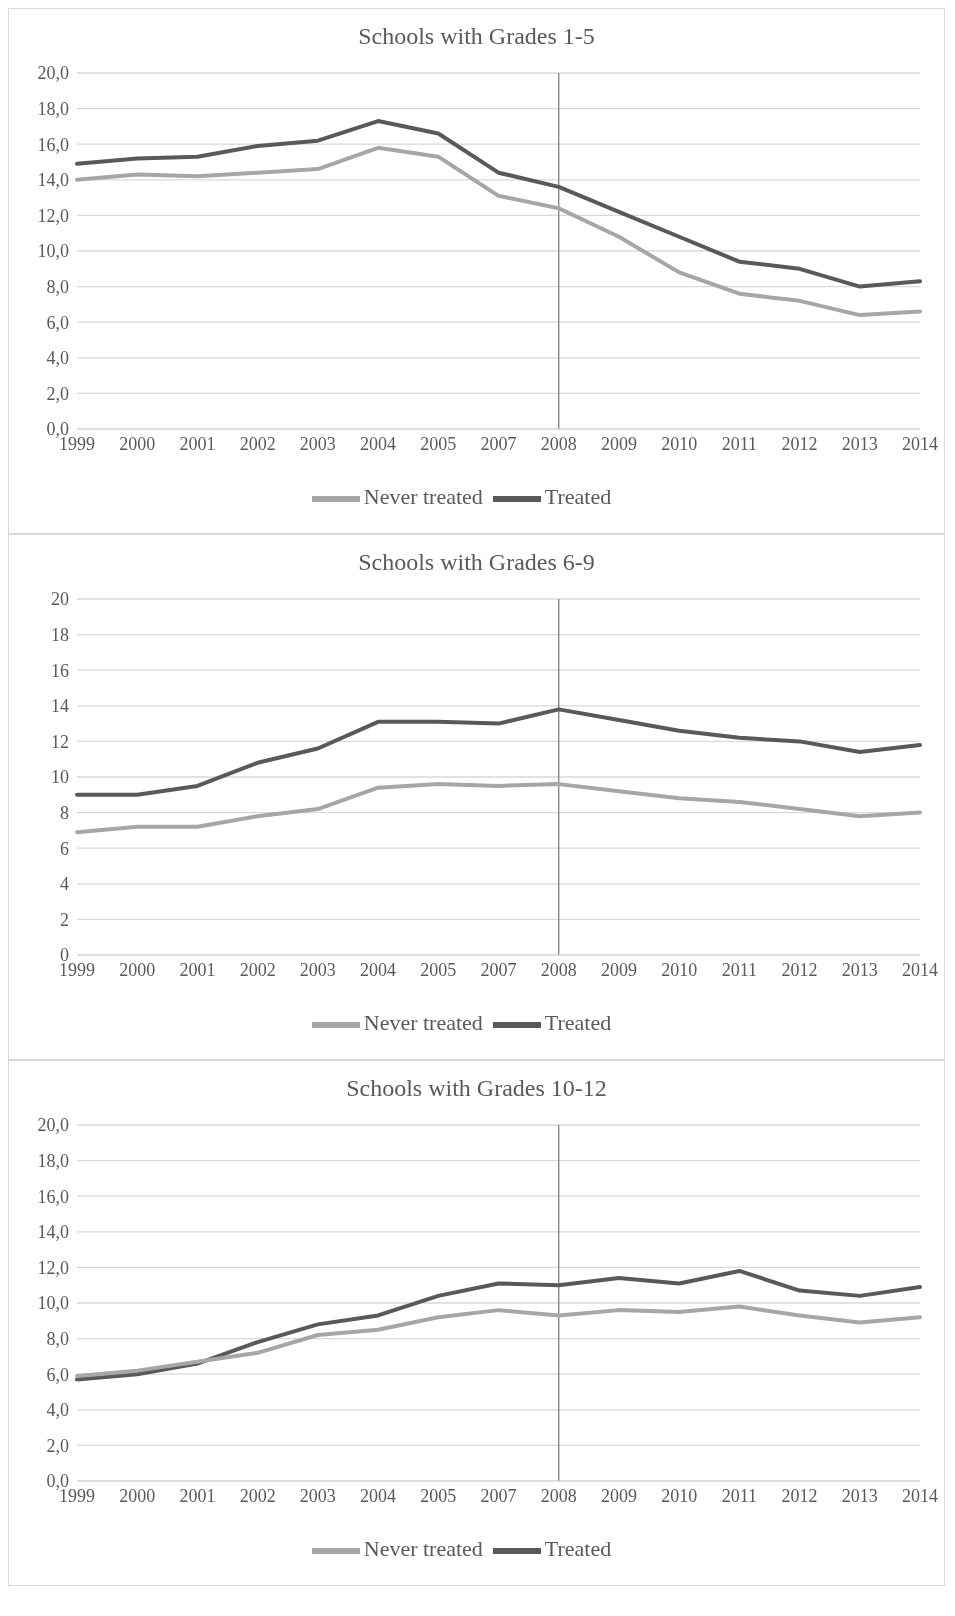  I want to click on y-tick-label: 6, so click(64, 848).